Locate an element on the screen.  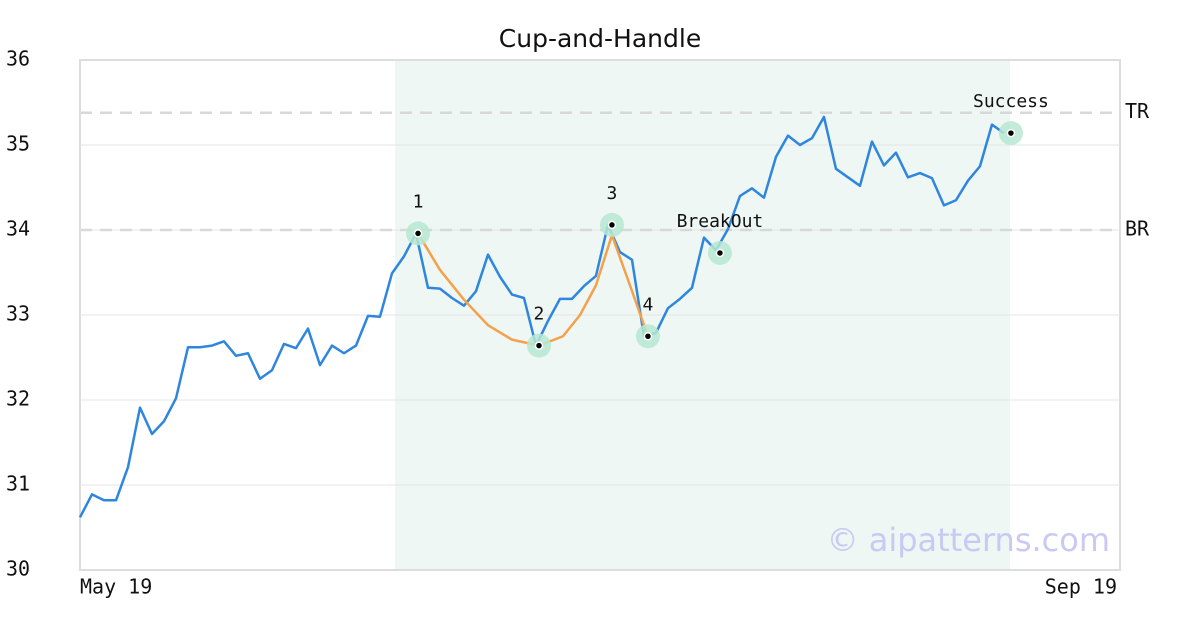
x-tick-label: May 19 is located at coordinates (116, 587).